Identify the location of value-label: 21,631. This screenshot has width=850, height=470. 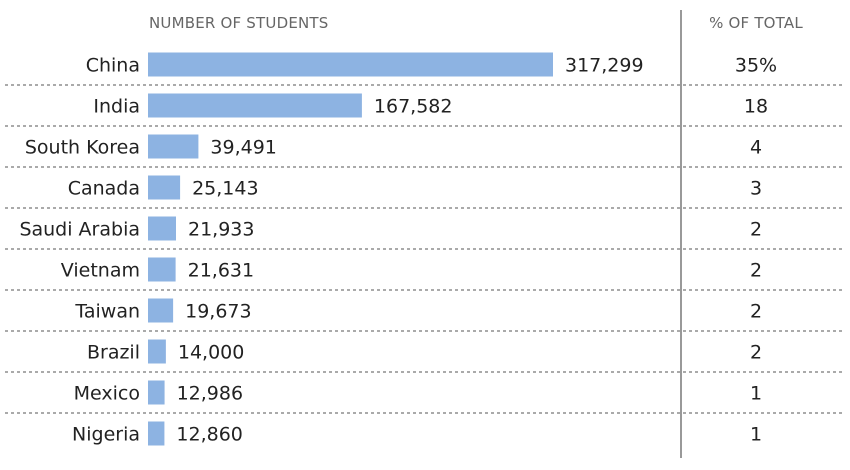
(221, 271).